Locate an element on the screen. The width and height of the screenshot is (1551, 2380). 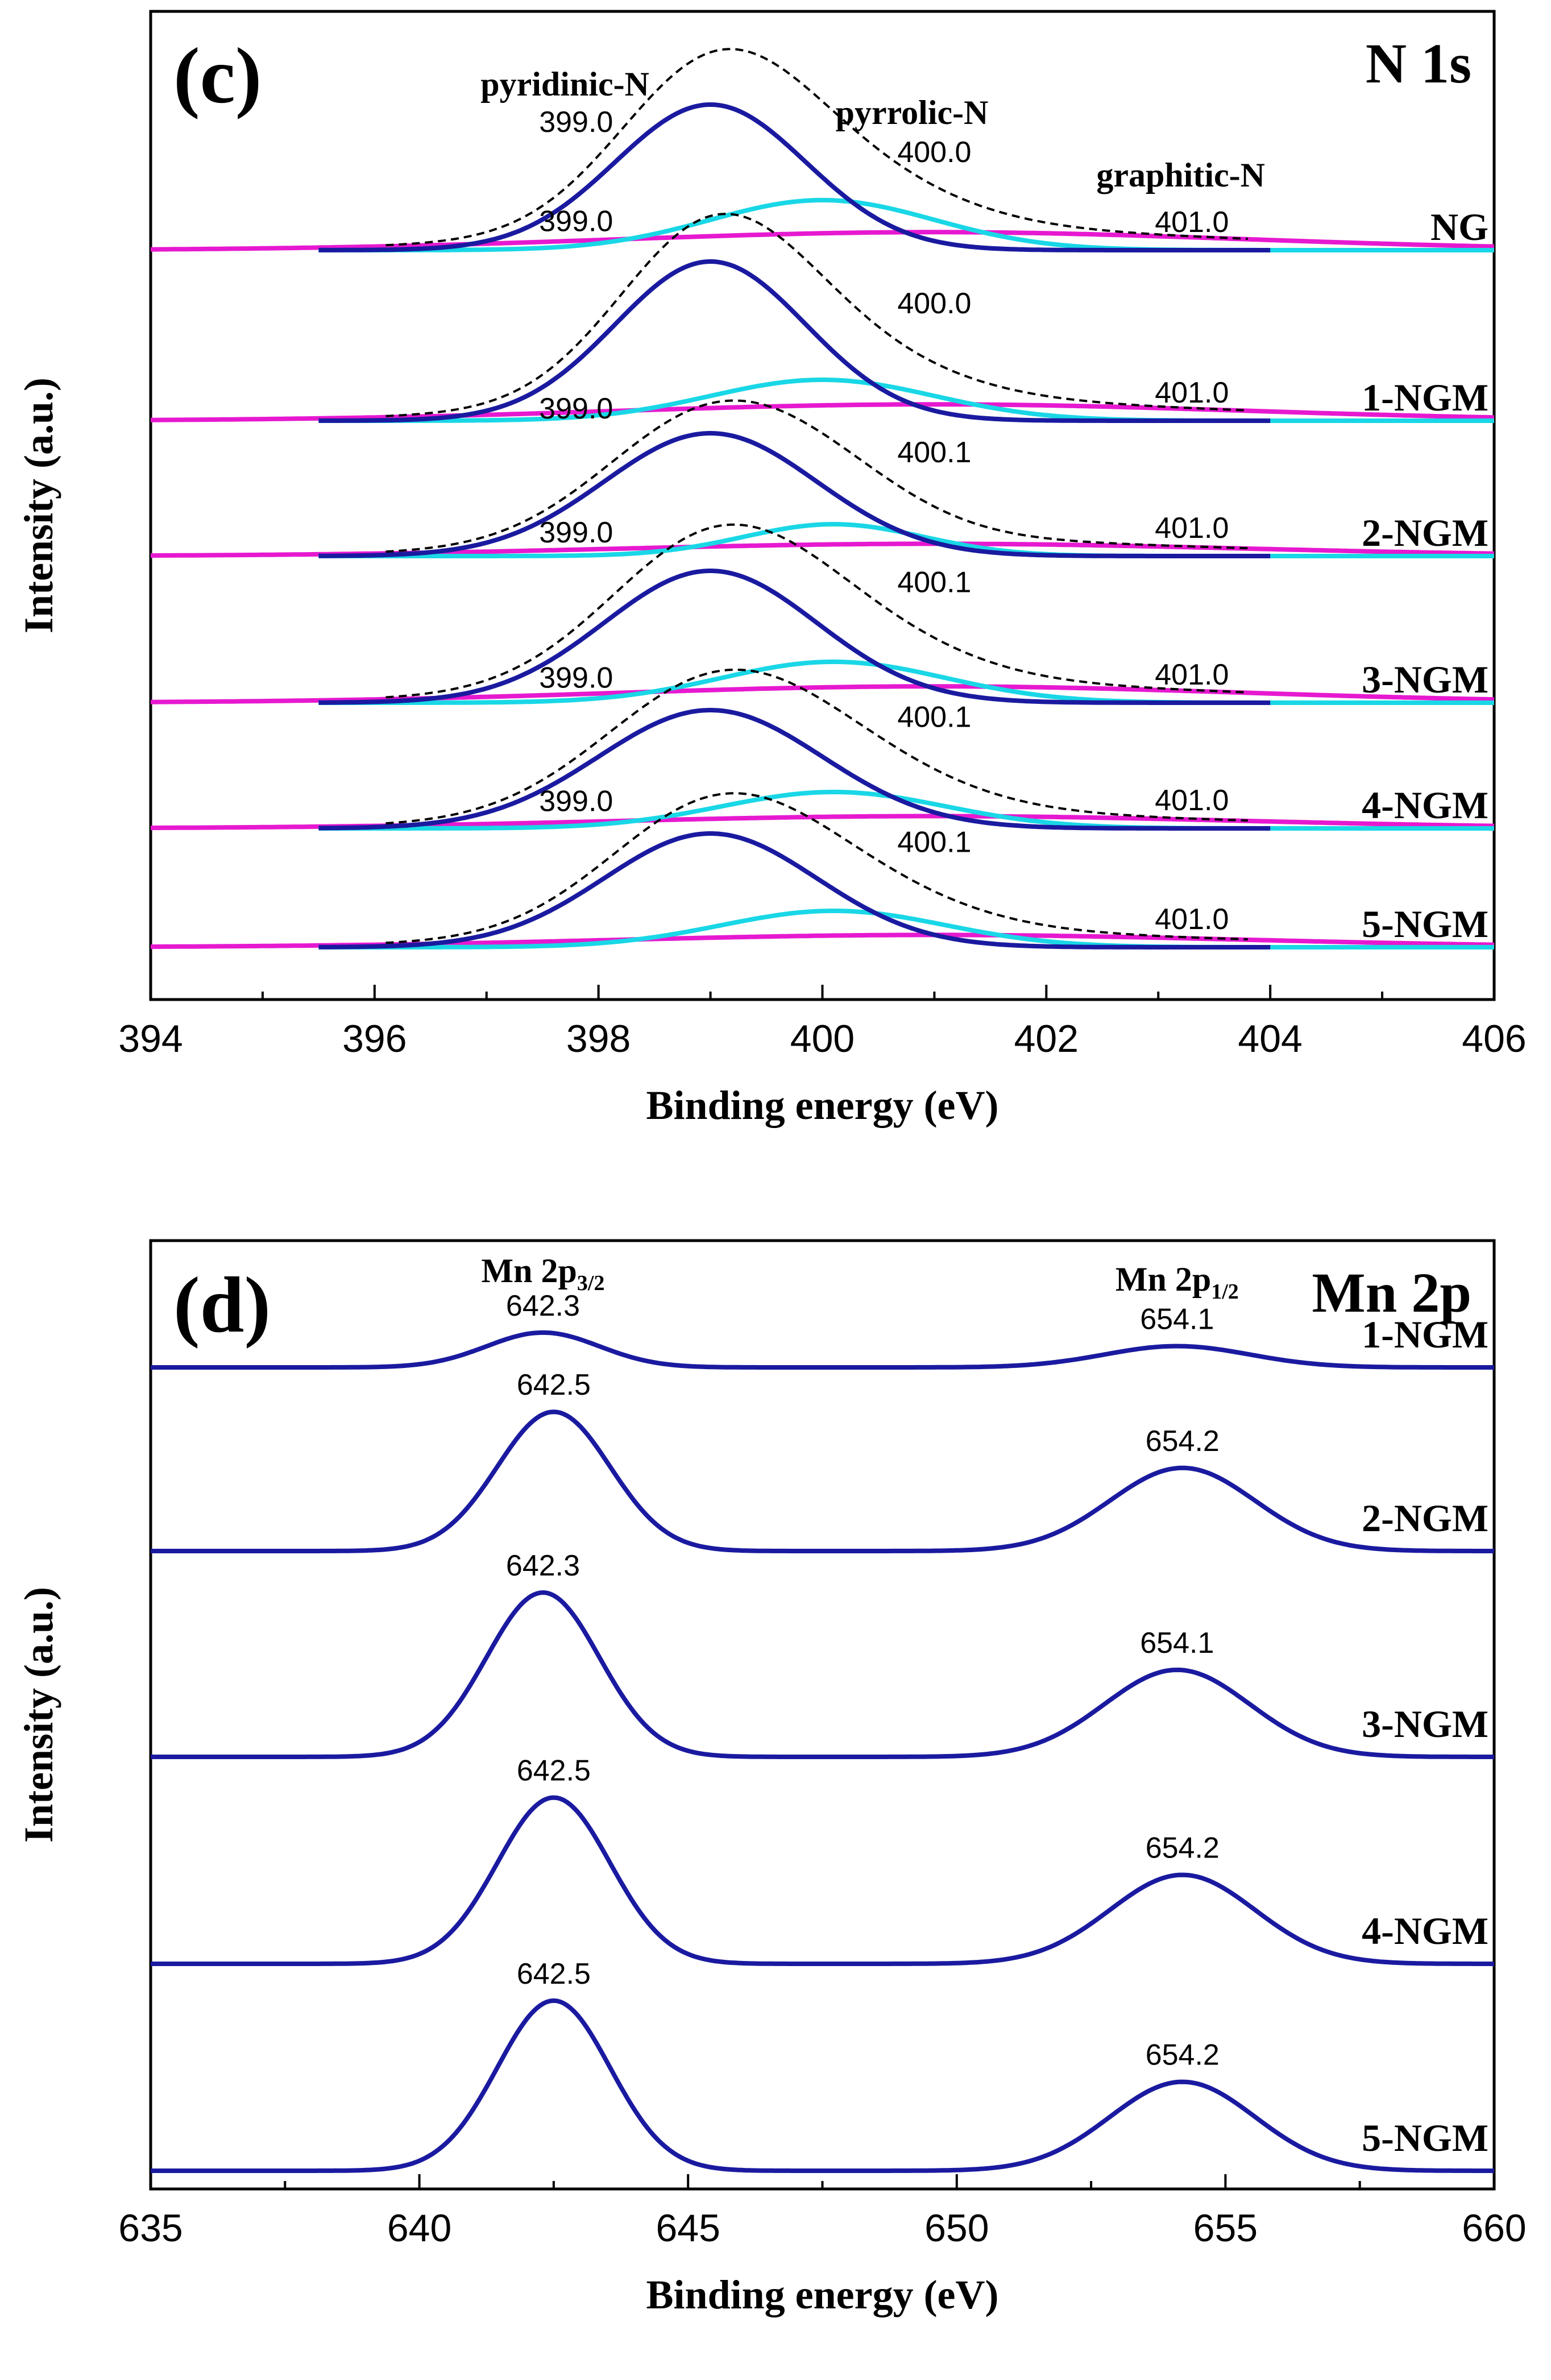
mn2p-2-ngm-2p32-value: 642.5 is located at coordinates (554, 1385).